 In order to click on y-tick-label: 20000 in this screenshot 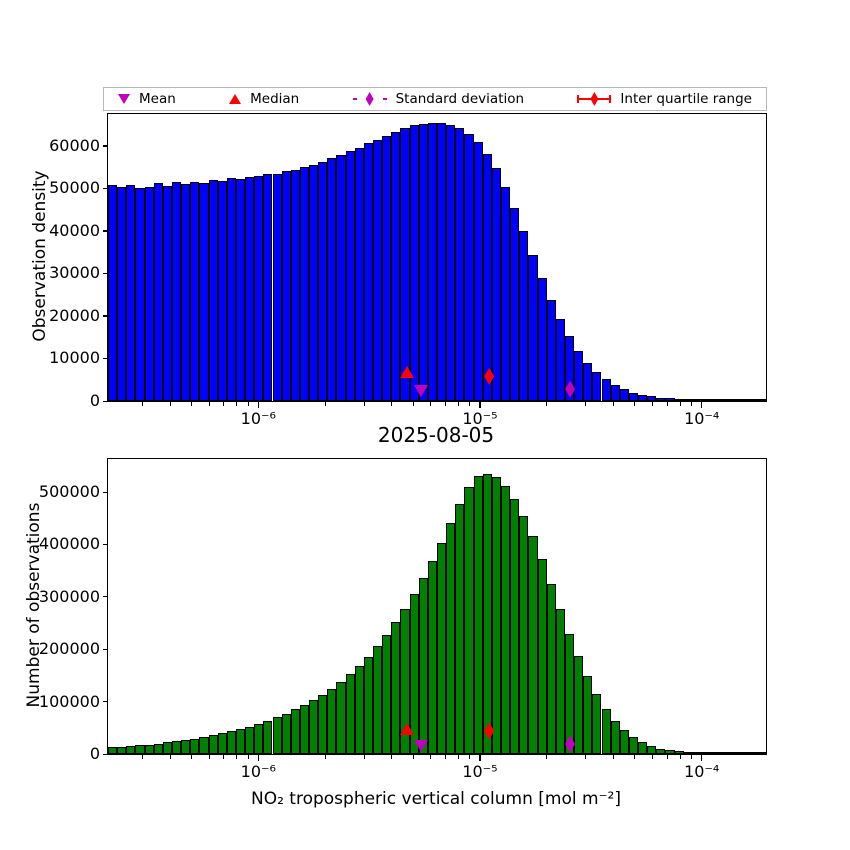, I will do `click(74, 315)`.